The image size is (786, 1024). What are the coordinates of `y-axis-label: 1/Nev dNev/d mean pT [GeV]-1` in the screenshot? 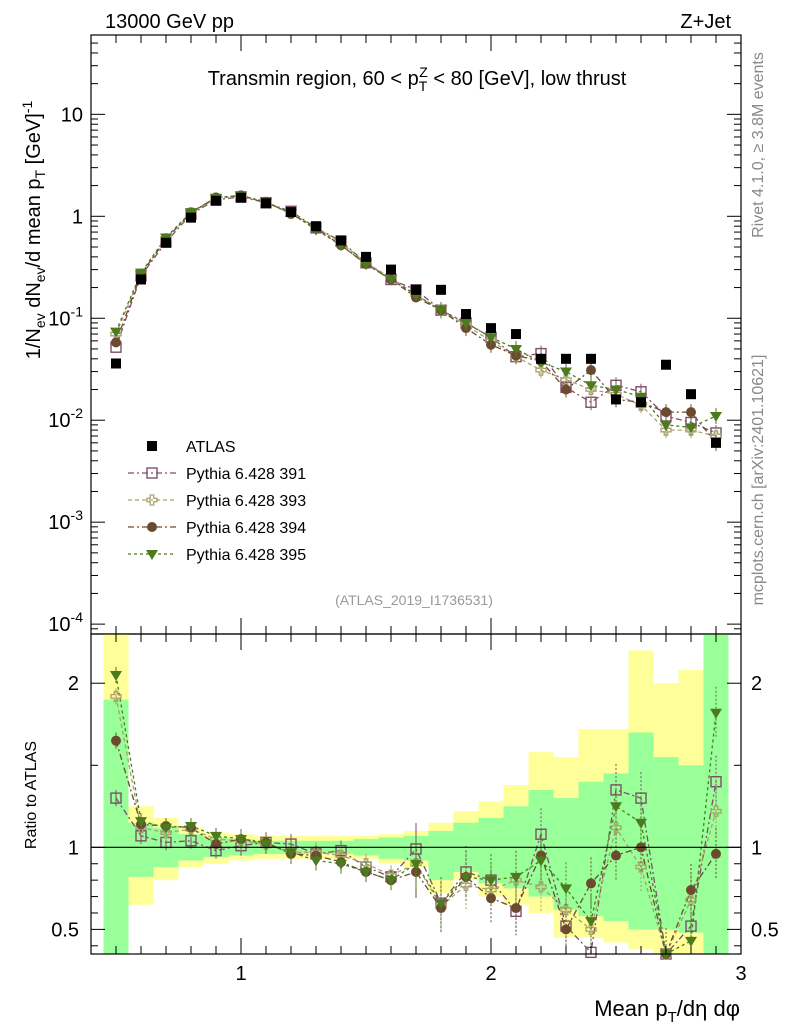 It's located at (33, 230).